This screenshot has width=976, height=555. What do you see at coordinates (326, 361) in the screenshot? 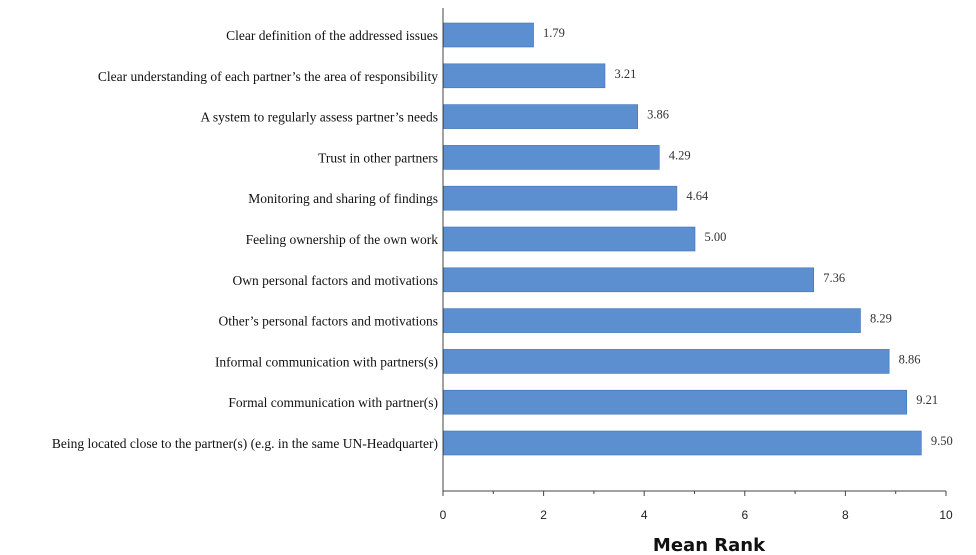
I see `category-label: Informal communication with partners(s)` at bounding box center [326, 361].